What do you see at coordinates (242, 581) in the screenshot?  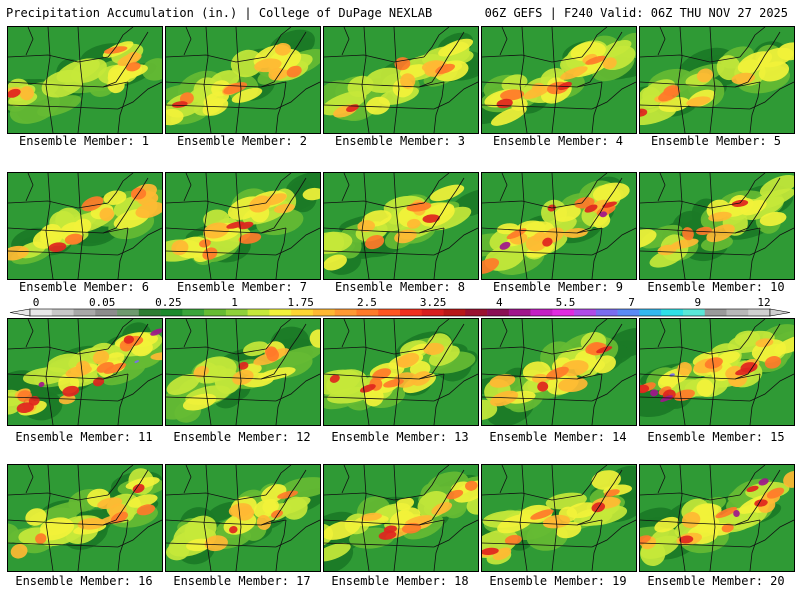 I see `ensemble-member-label: Ensemble Member: 17` at bounding box center [242, 581].